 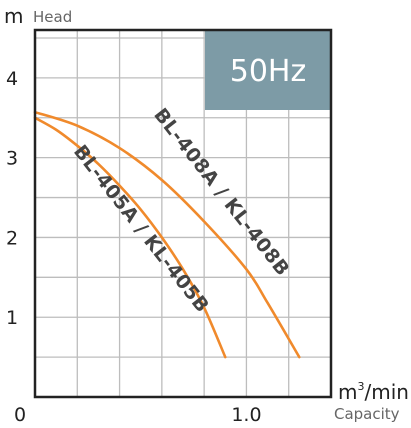 What do you see at coordinates (12, 79) in the screenshot?
I see `y-tick-label: 4` at bounding box center [12, 79].